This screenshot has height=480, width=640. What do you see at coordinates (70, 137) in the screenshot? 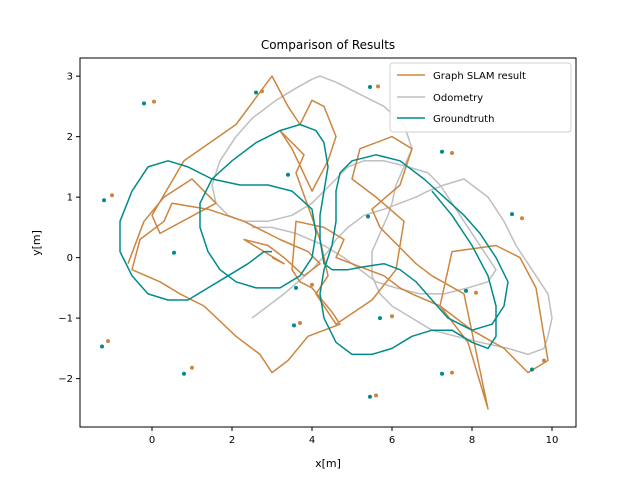
I see `y-tick-label: 2` at bounding box center [70, 137].